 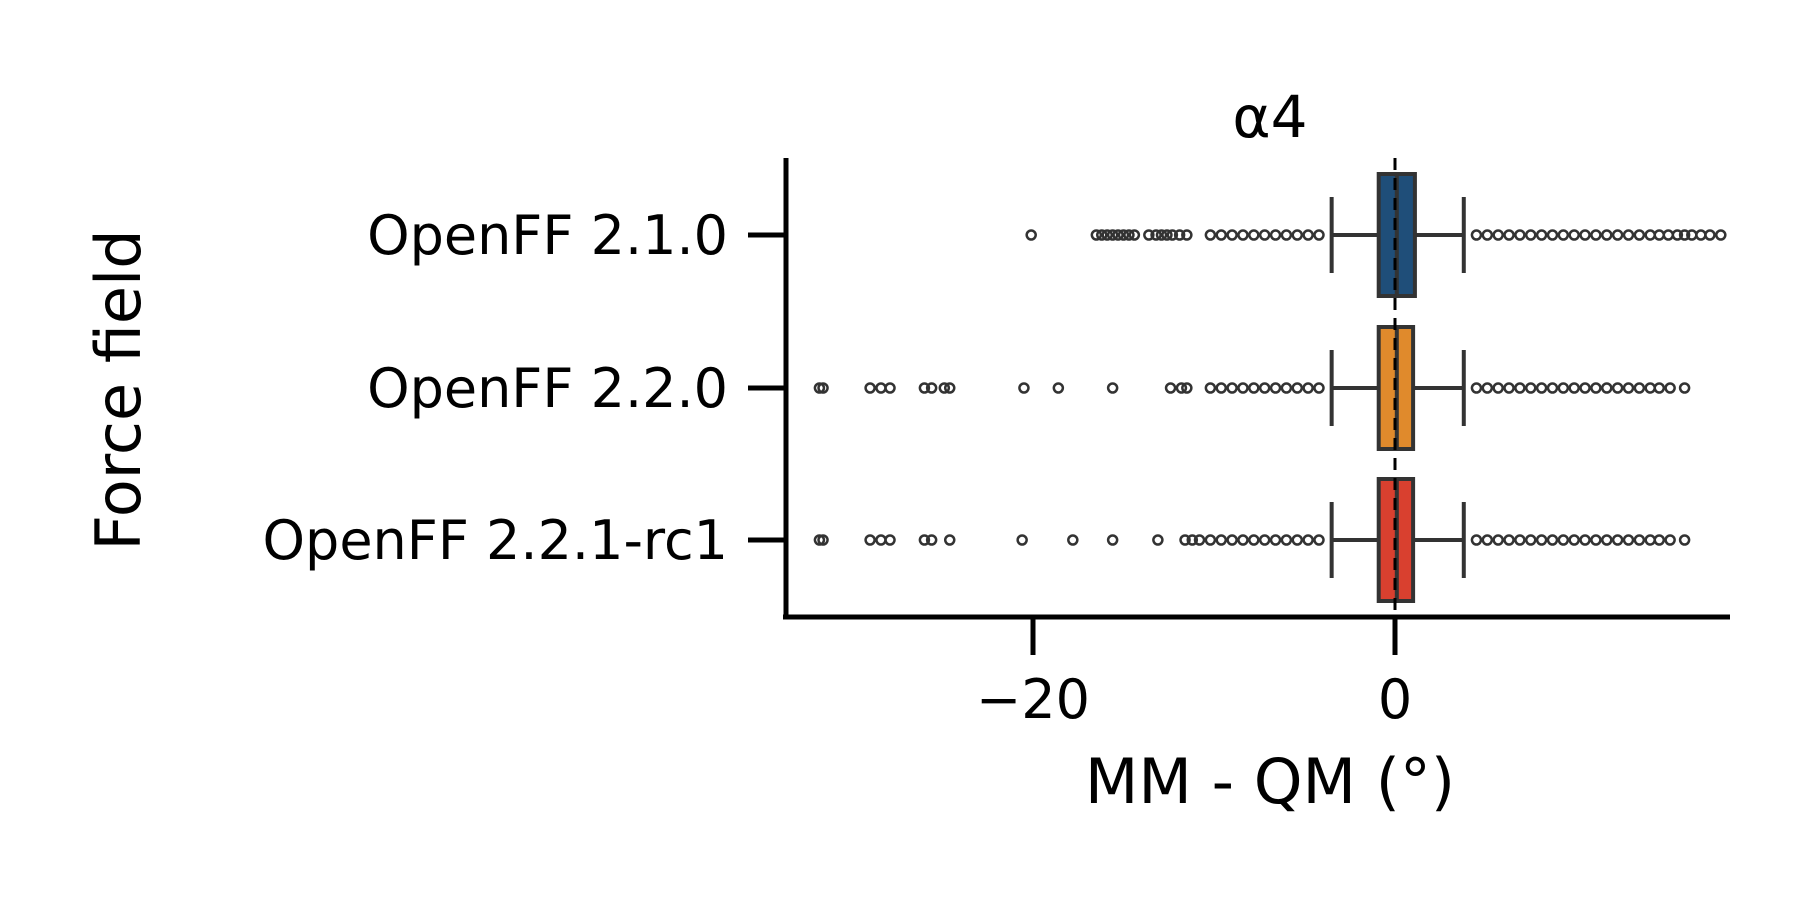 I want to click on y-axis-title: Force field, so click(x=118, y=389).